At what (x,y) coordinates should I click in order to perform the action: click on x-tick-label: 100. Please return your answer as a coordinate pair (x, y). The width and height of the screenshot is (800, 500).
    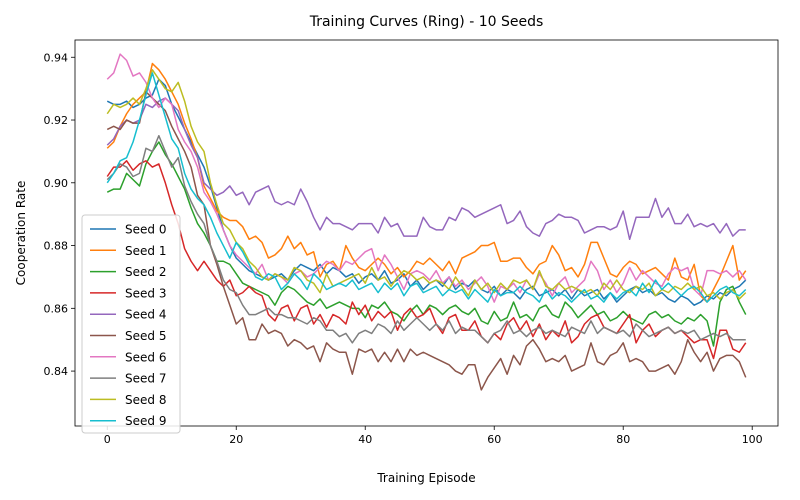
    Looking at the image, I should click on (752, 439).